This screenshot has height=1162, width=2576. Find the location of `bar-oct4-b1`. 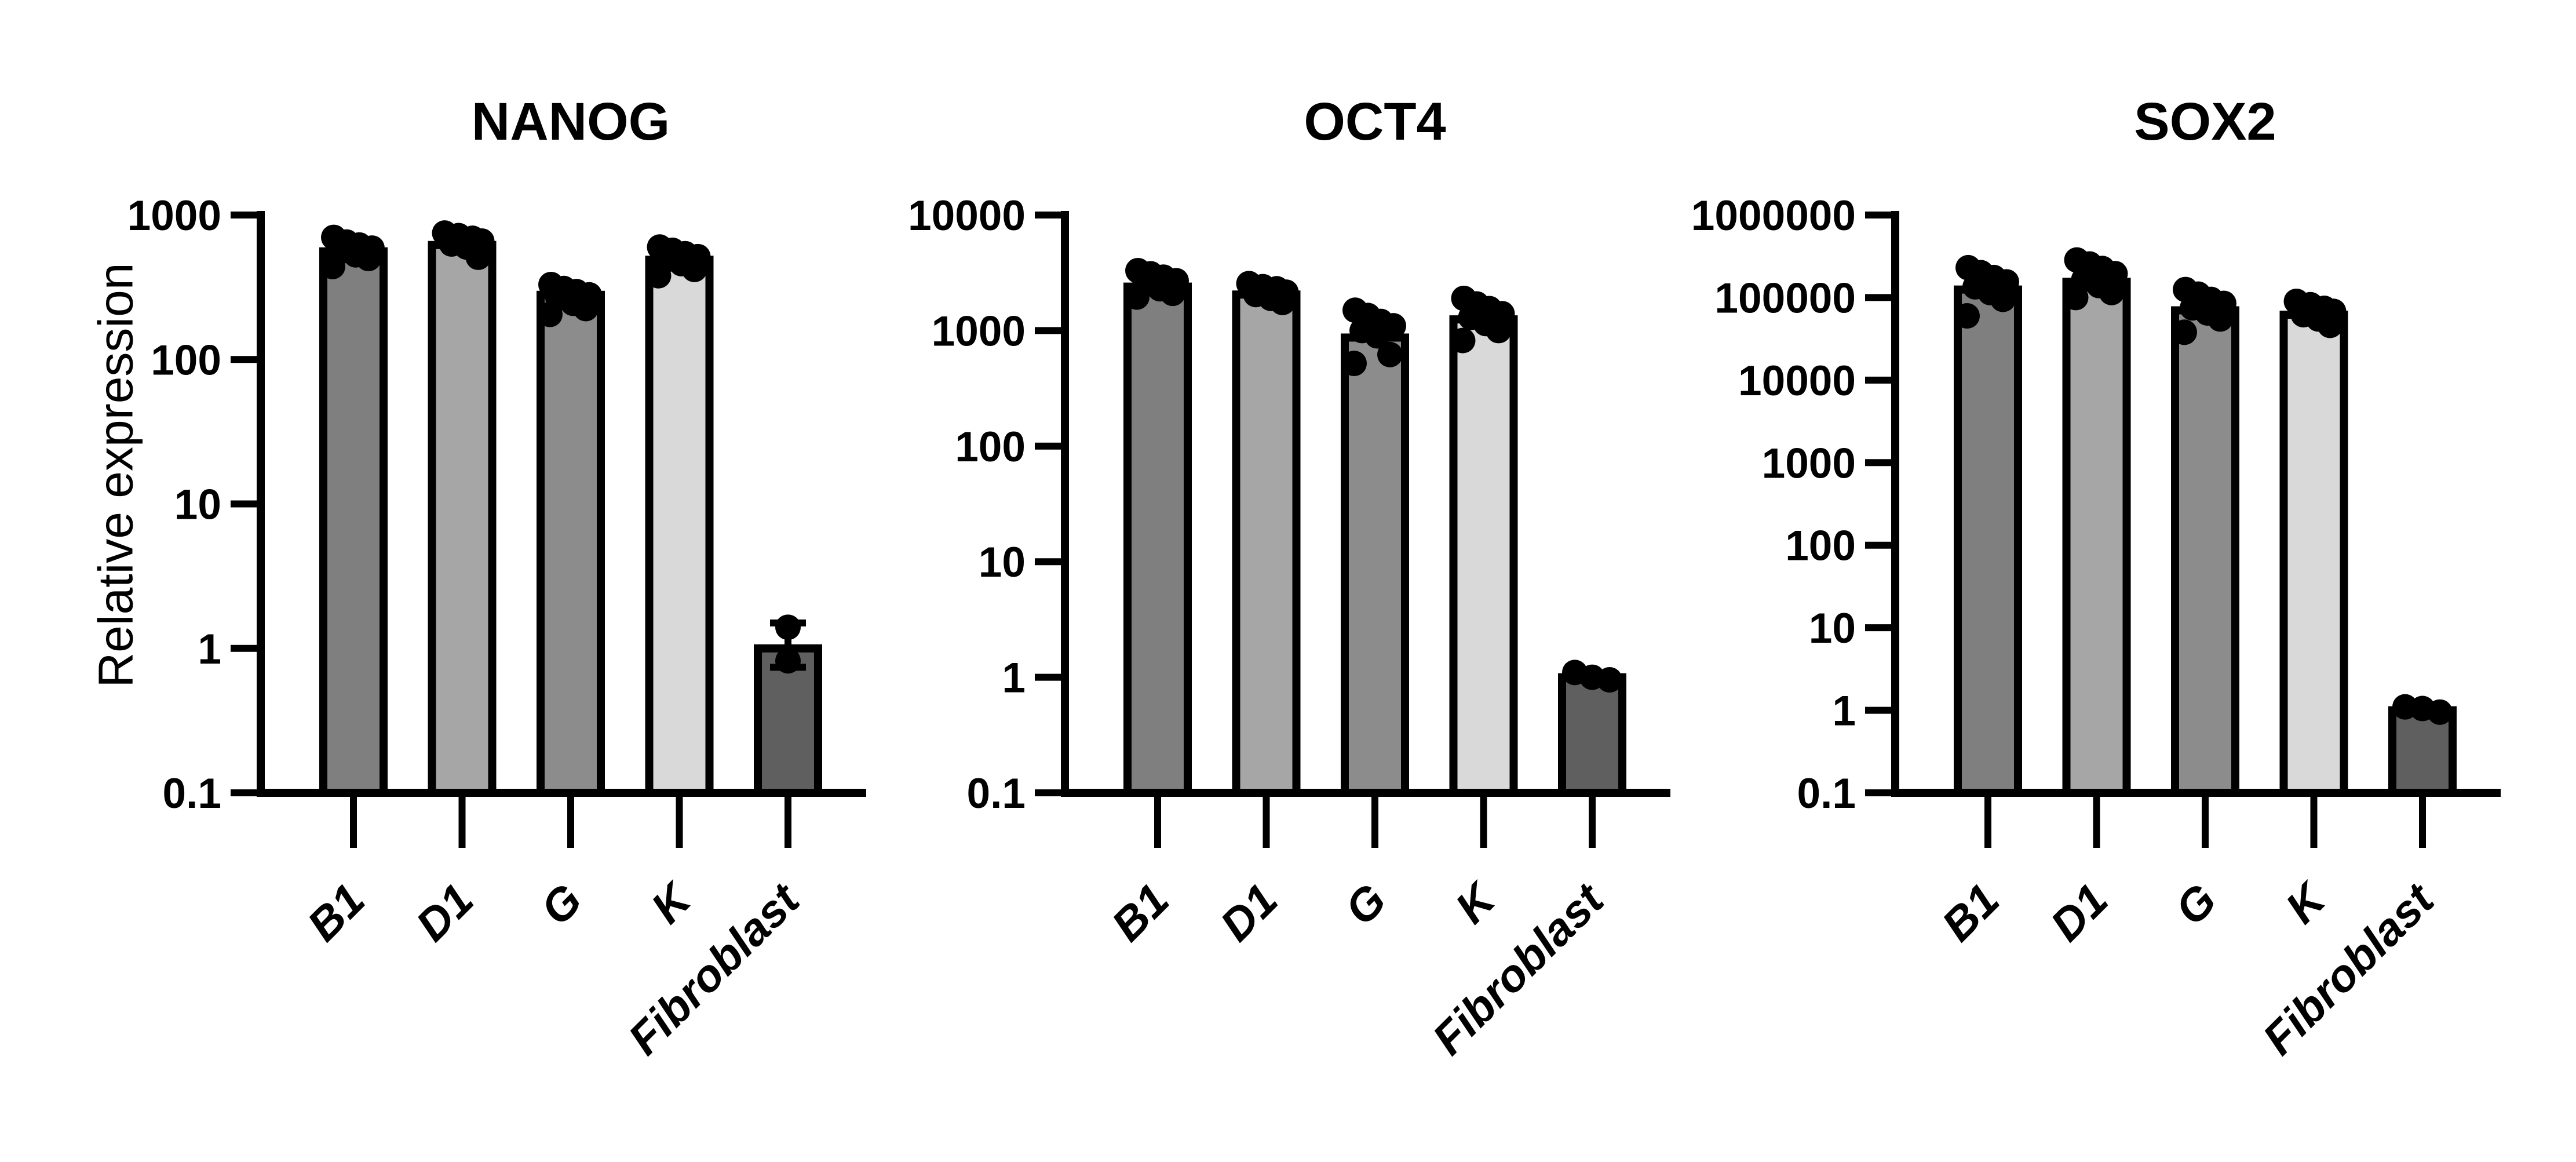

bar-oct4-b1 is located at coordinates (1157, 539).